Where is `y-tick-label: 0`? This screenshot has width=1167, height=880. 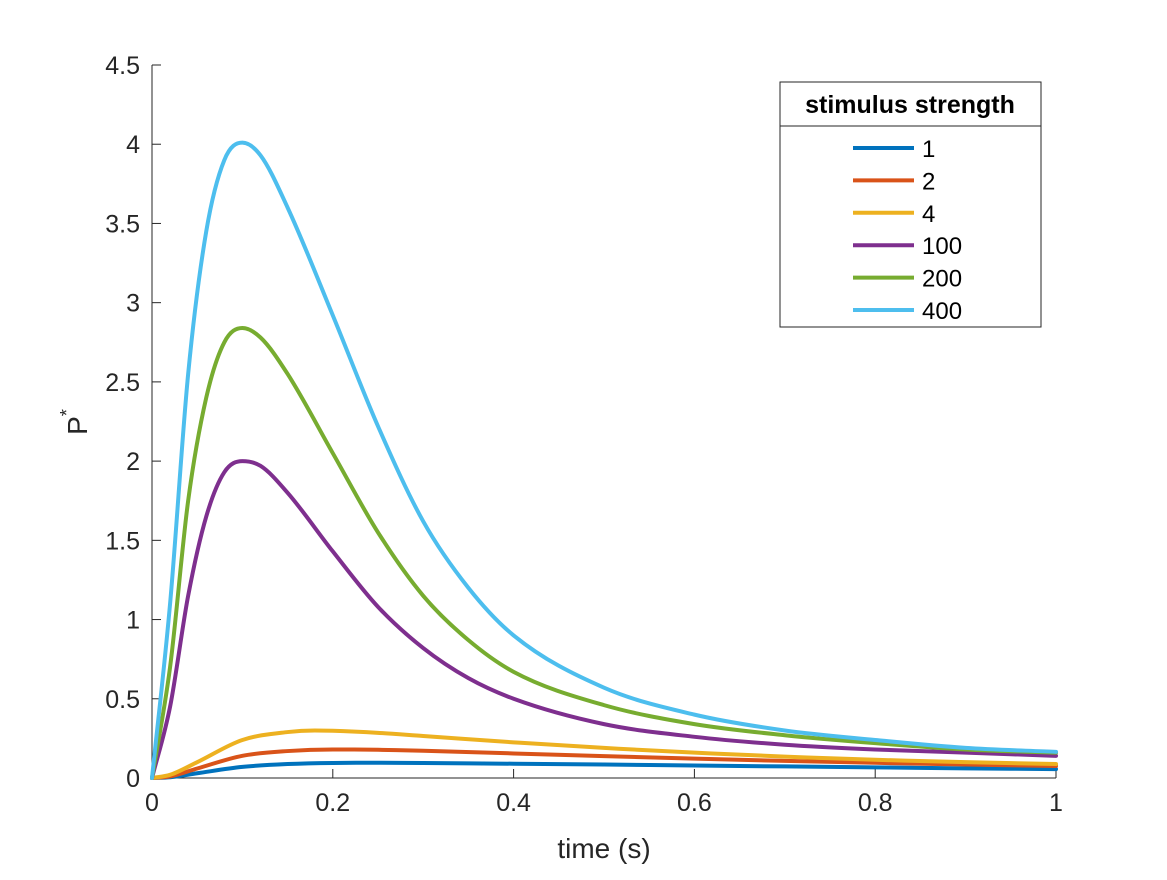 y-tick-label: 0 is located at coordinates (133, 779).